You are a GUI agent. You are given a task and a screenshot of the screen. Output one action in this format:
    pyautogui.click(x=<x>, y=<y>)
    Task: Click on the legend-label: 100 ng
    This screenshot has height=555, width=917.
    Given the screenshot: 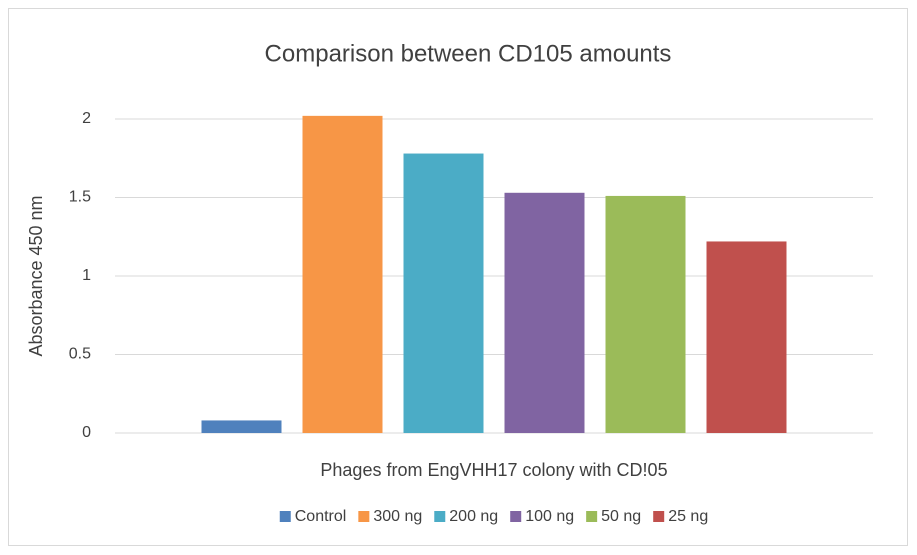 What is the action you would take?
    pyautogui.click(x=549, y=516)
    